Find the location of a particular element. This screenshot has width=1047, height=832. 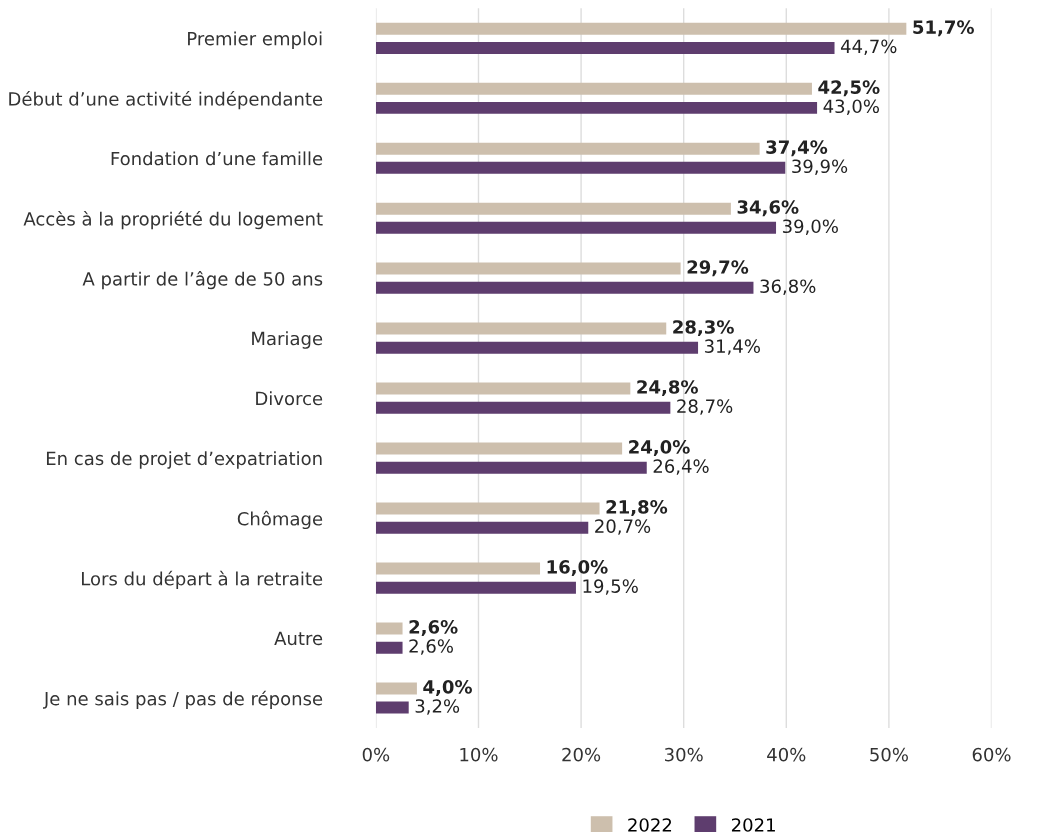

data-label: 19,5% is located at coordinates (610, 587).